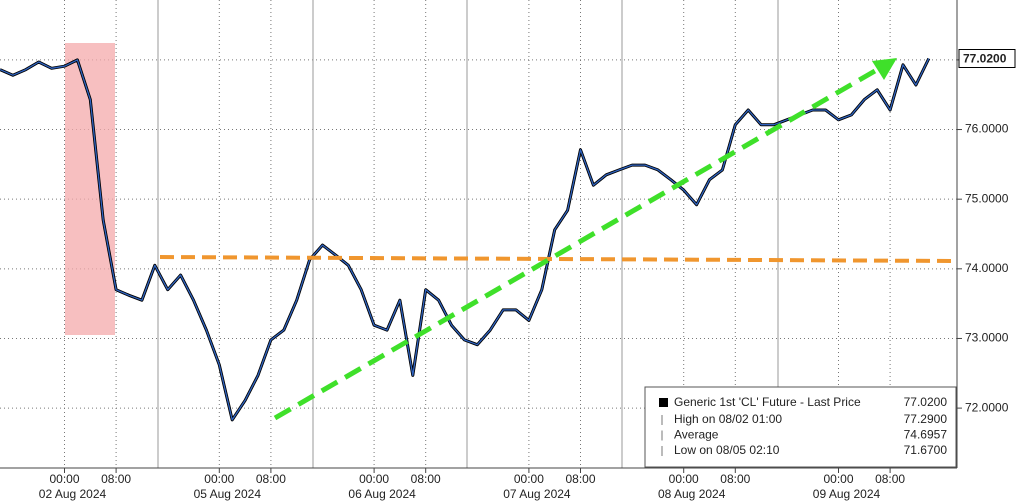  Describe the element at coordinates (767, 402) in the screenshot. I see `legend-series-name: Generic 1st 'CL' Future - Last Price` at that location.